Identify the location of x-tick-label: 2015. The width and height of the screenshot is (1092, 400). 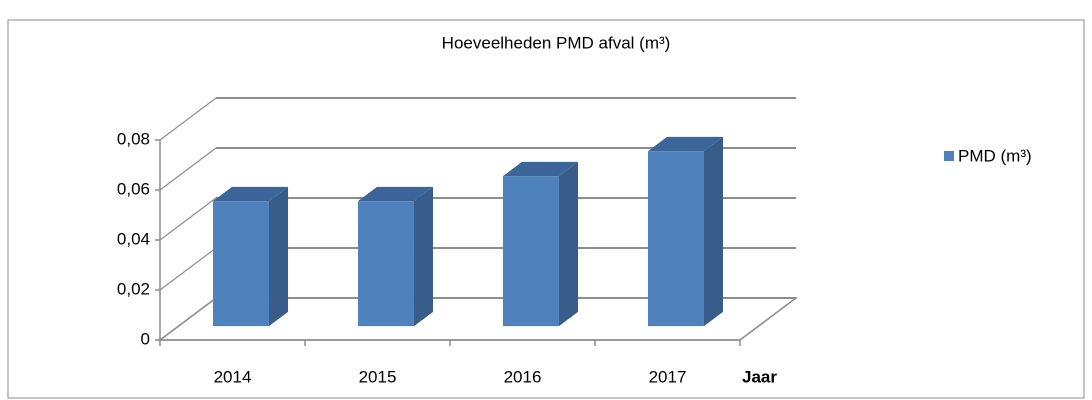
(378, 376).